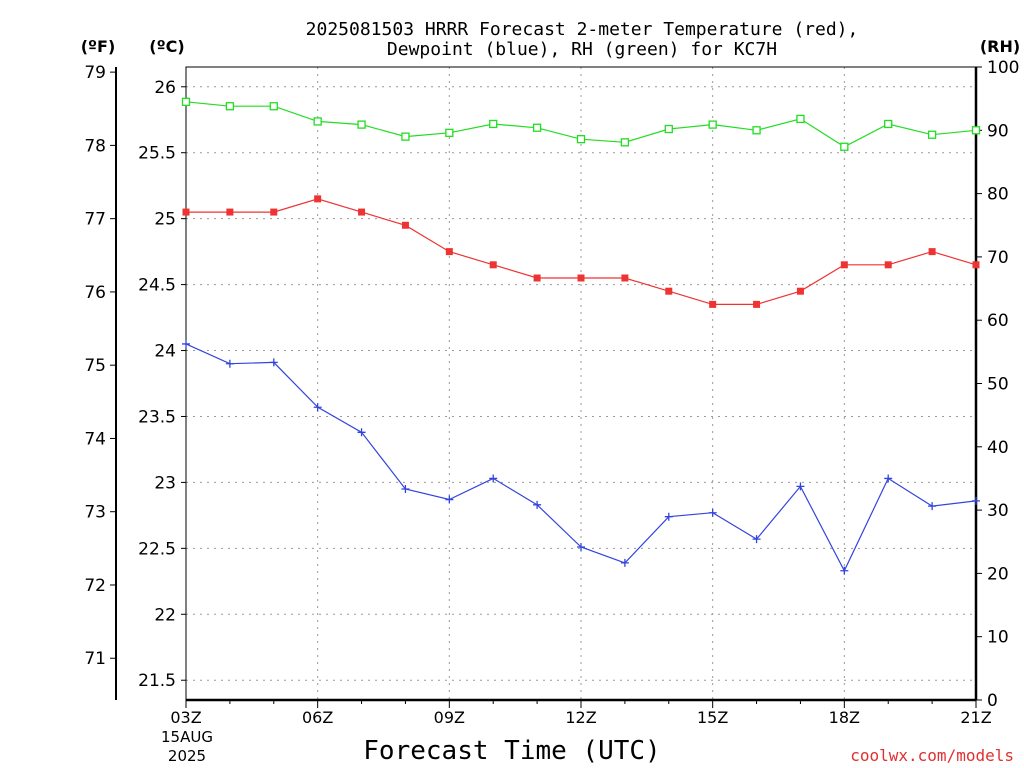 This screenshot has width=1024, height=768. What do you see at coordinates (317, 717) in the screenshot?
I see `x-tick-label: 06Z` at bounding box center [317, 717].